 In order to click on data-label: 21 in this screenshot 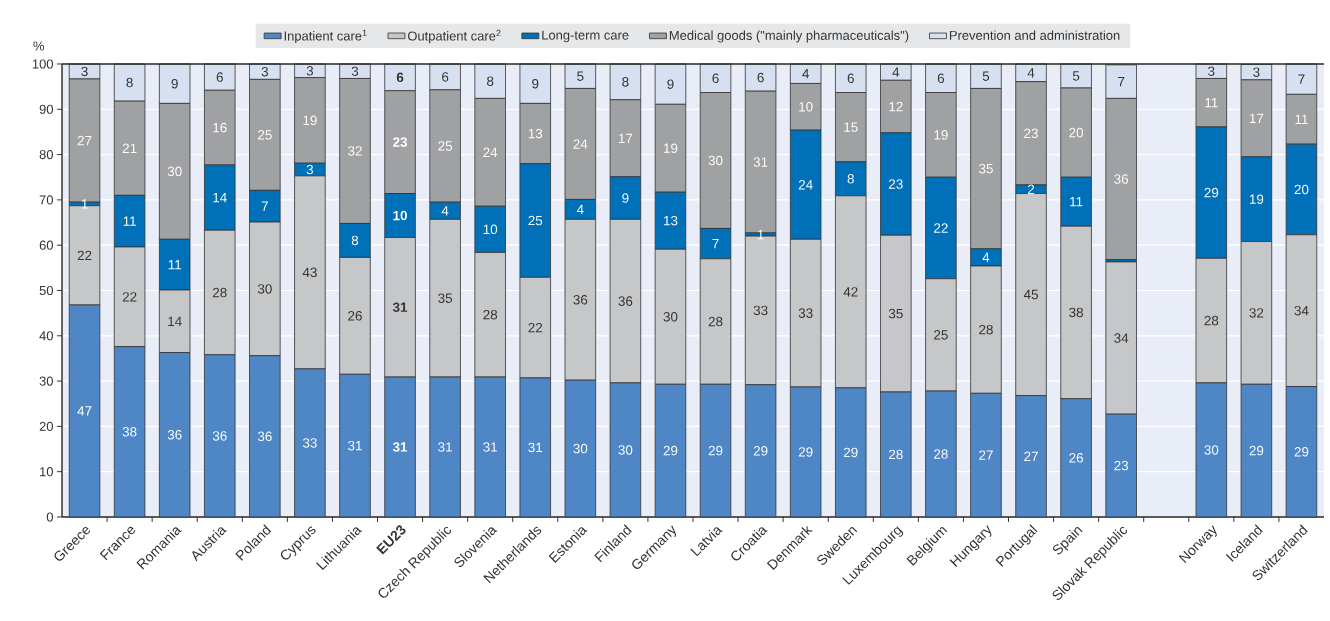, I will do `click(129, 148)`.